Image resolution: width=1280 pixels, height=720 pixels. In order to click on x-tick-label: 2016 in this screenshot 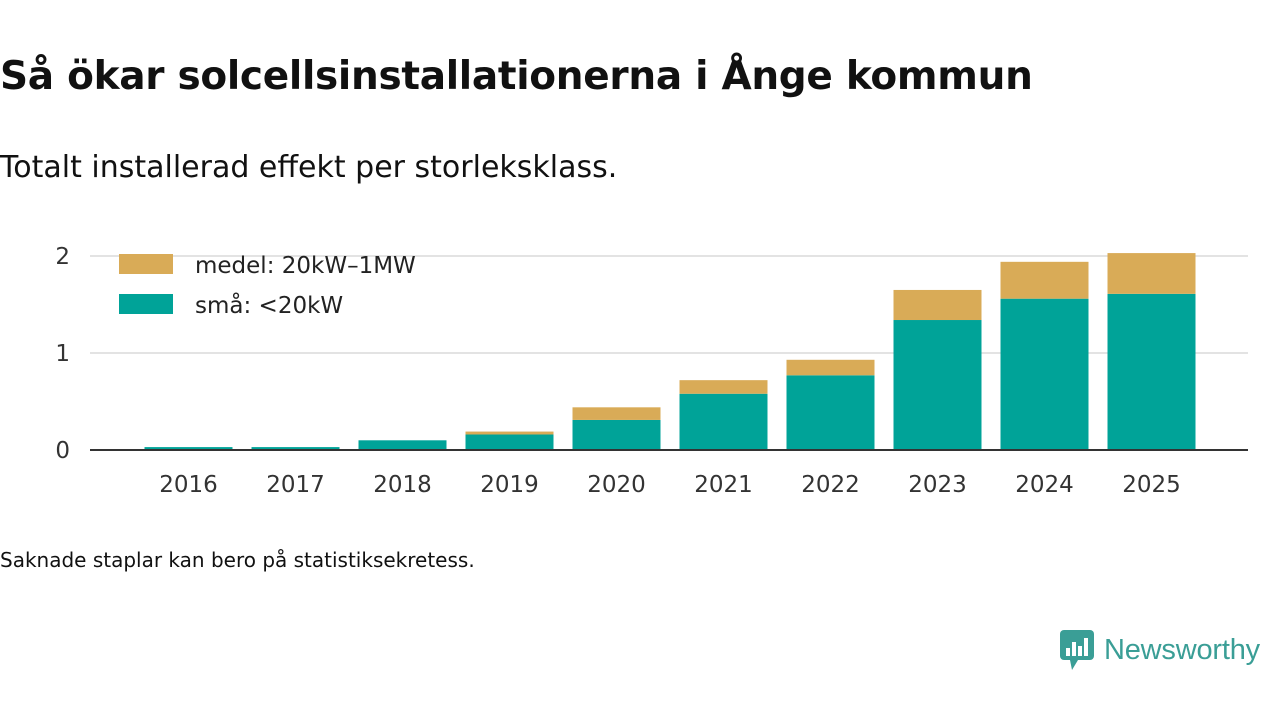, I will do `click(188, 485)`.